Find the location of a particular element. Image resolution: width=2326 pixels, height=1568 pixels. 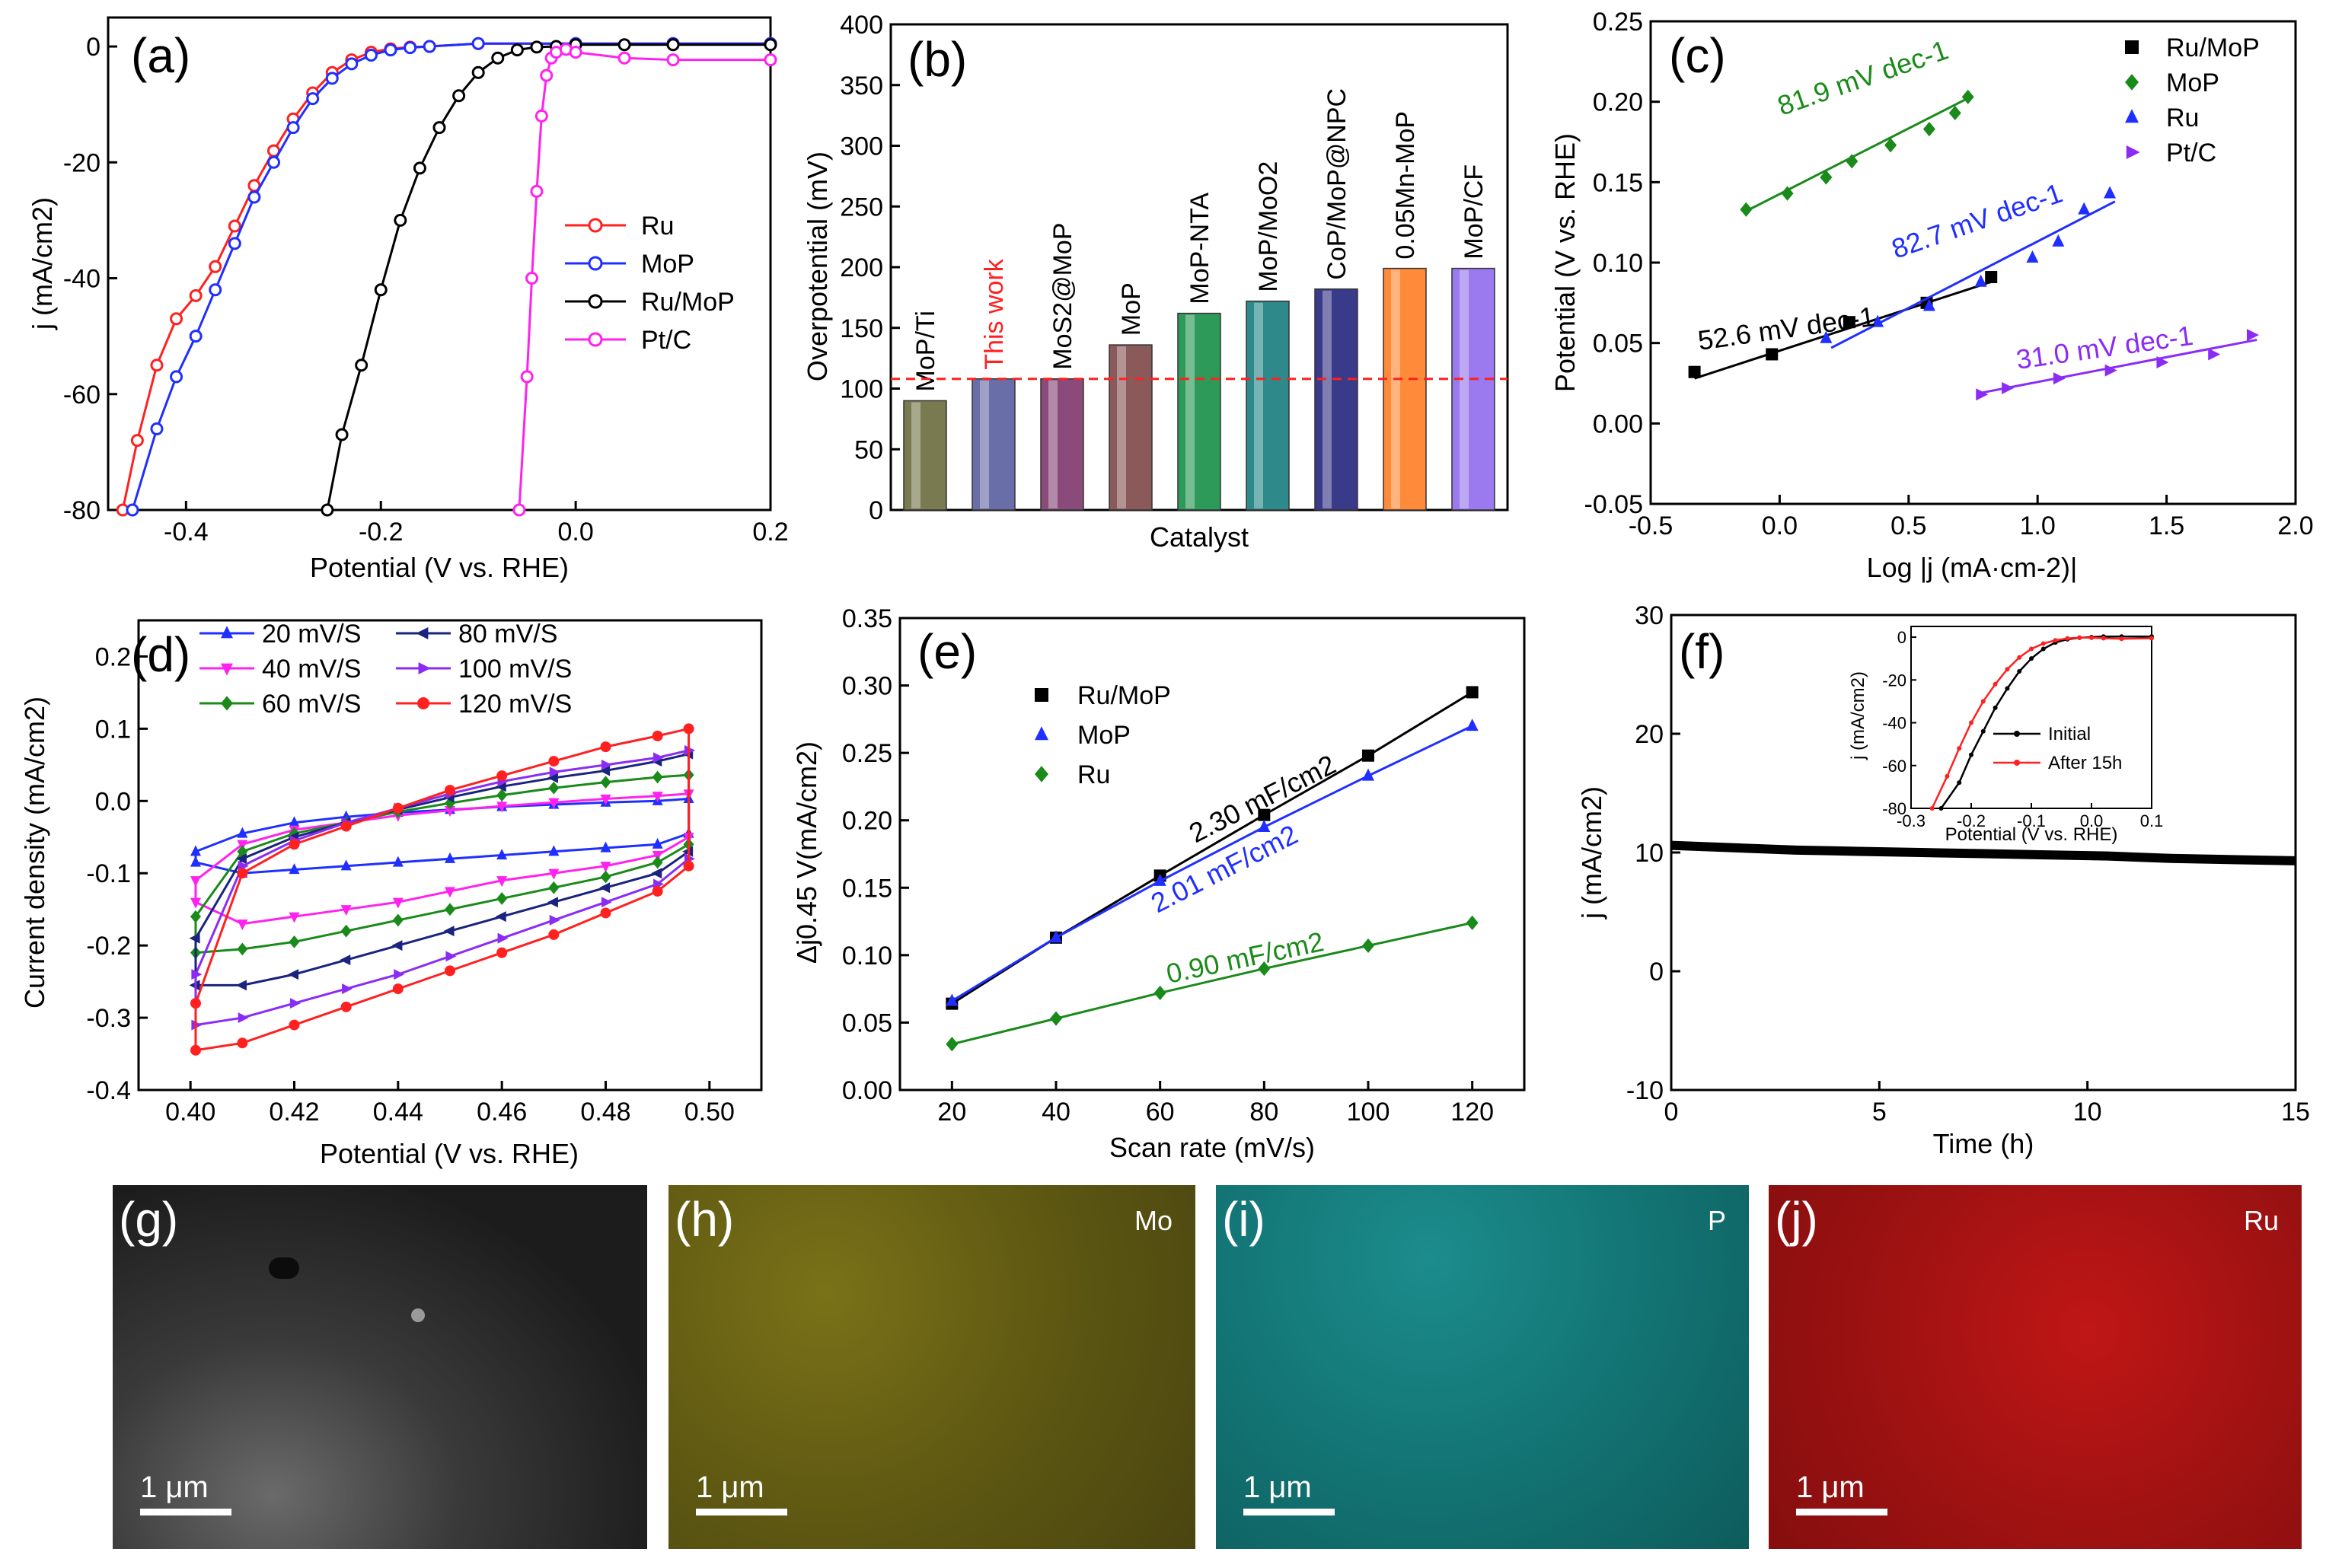

panel-d-legend-label: 100 mV/S is located at coordinates (515, 669).